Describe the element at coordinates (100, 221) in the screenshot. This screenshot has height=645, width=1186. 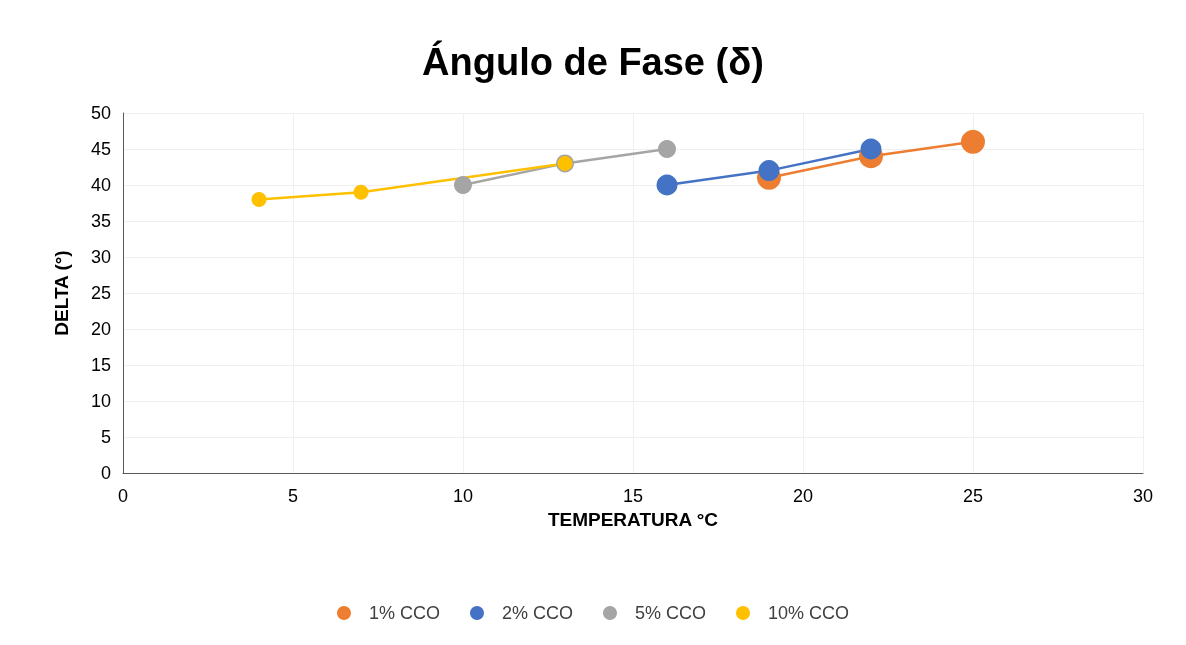
I see `y-tick-label: 35` at that location.